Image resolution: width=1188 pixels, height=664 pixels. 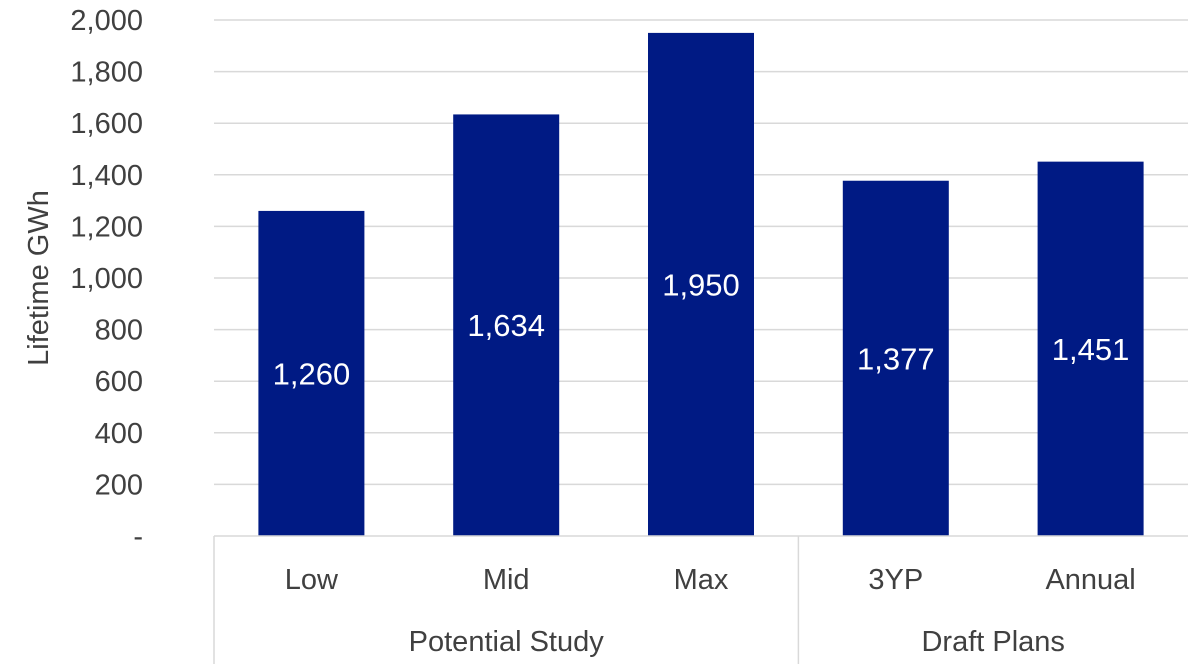 I want to click on y-axis-title: Lifetime GWh, so click(x=39, y=278).